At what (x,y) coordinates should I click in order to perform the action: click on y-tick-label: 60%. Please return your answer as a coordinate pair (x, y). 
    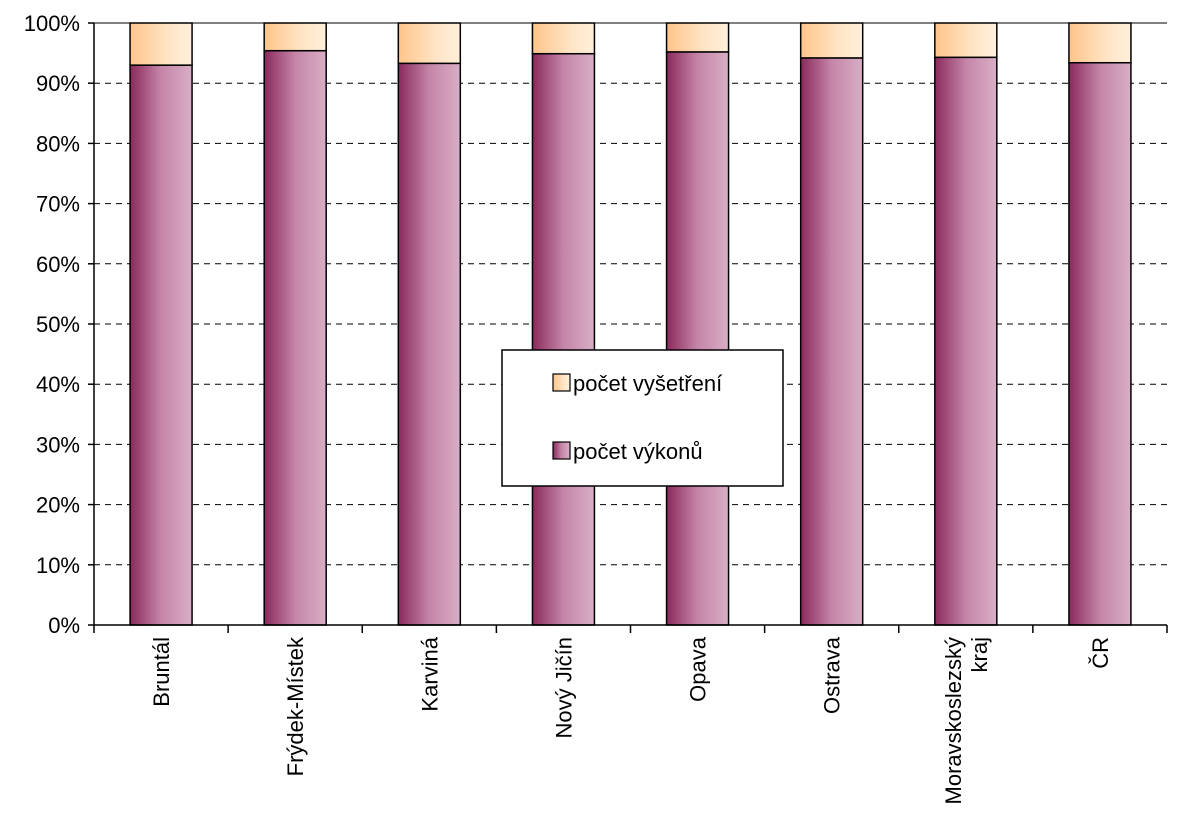
    Looking at the image, I should click on (58, 264).